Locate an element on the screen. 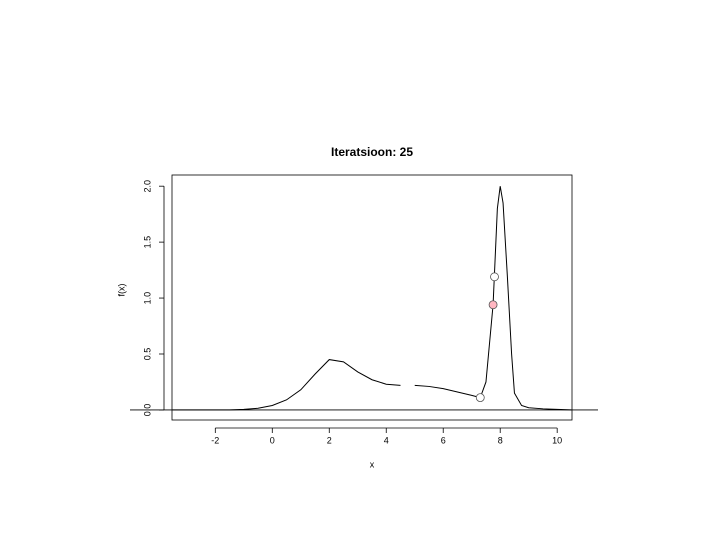 Image resolution: width=720 pixels, height=545 pixels. x-tick-label: 8 is located at coordinates (500, 440).